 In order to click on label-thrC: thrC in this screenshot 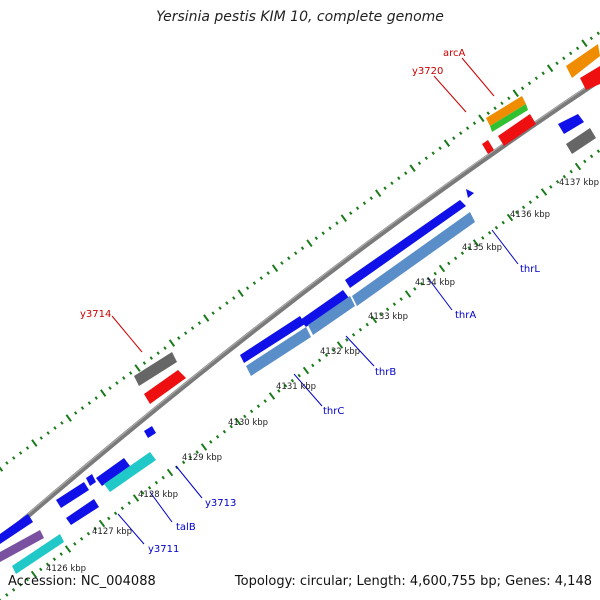, I will do `click(333, 411)`.